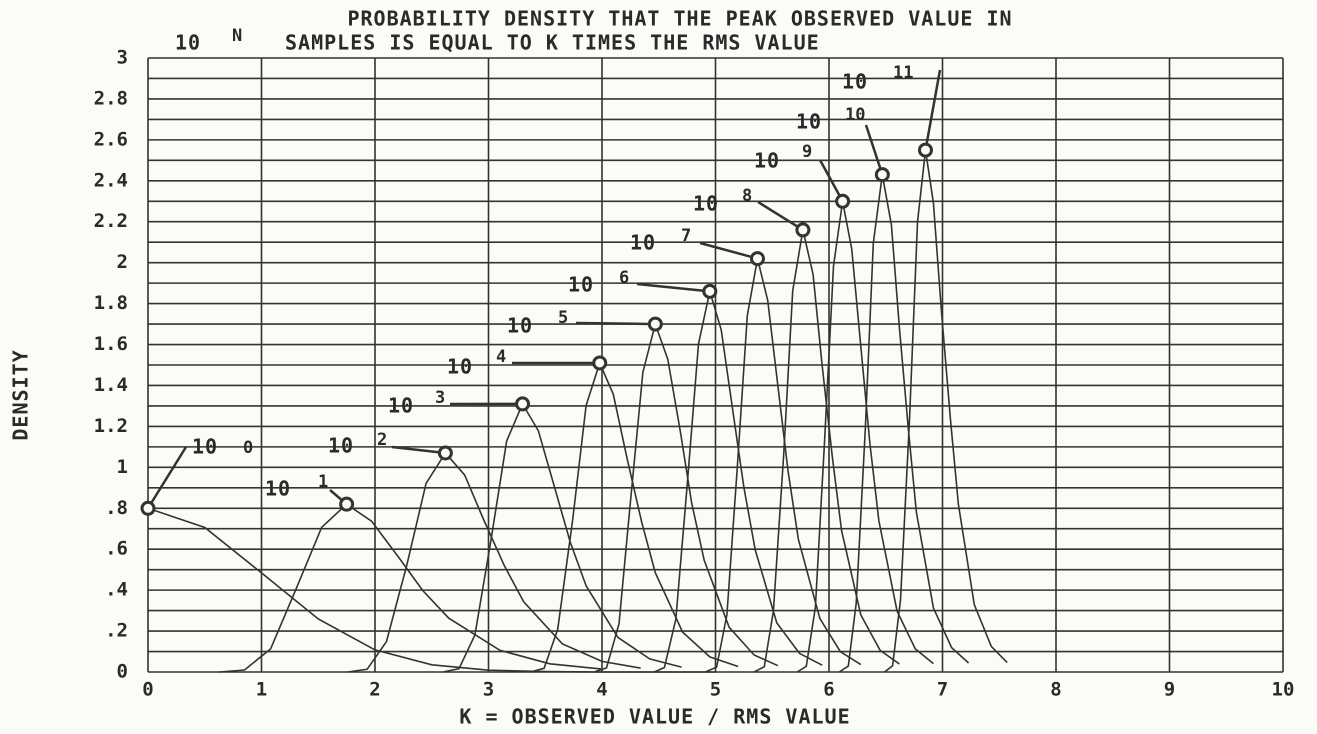 Image resolution: width=1317 pixels, height=734 pixels. Describe the element at coordinates (122, 467) in the screenshot. I see `y-tick-label: 1` at that location.